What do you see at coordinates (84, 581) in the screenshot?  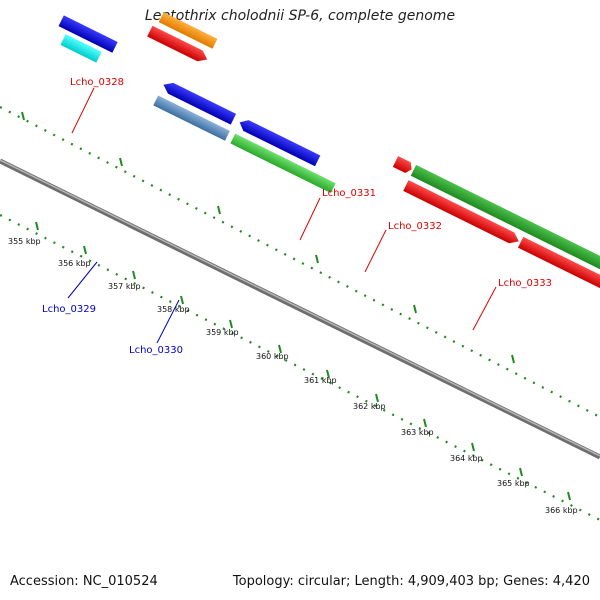 I see `accession-text: Accession: NC_010524` at bounding box center [84, 581].